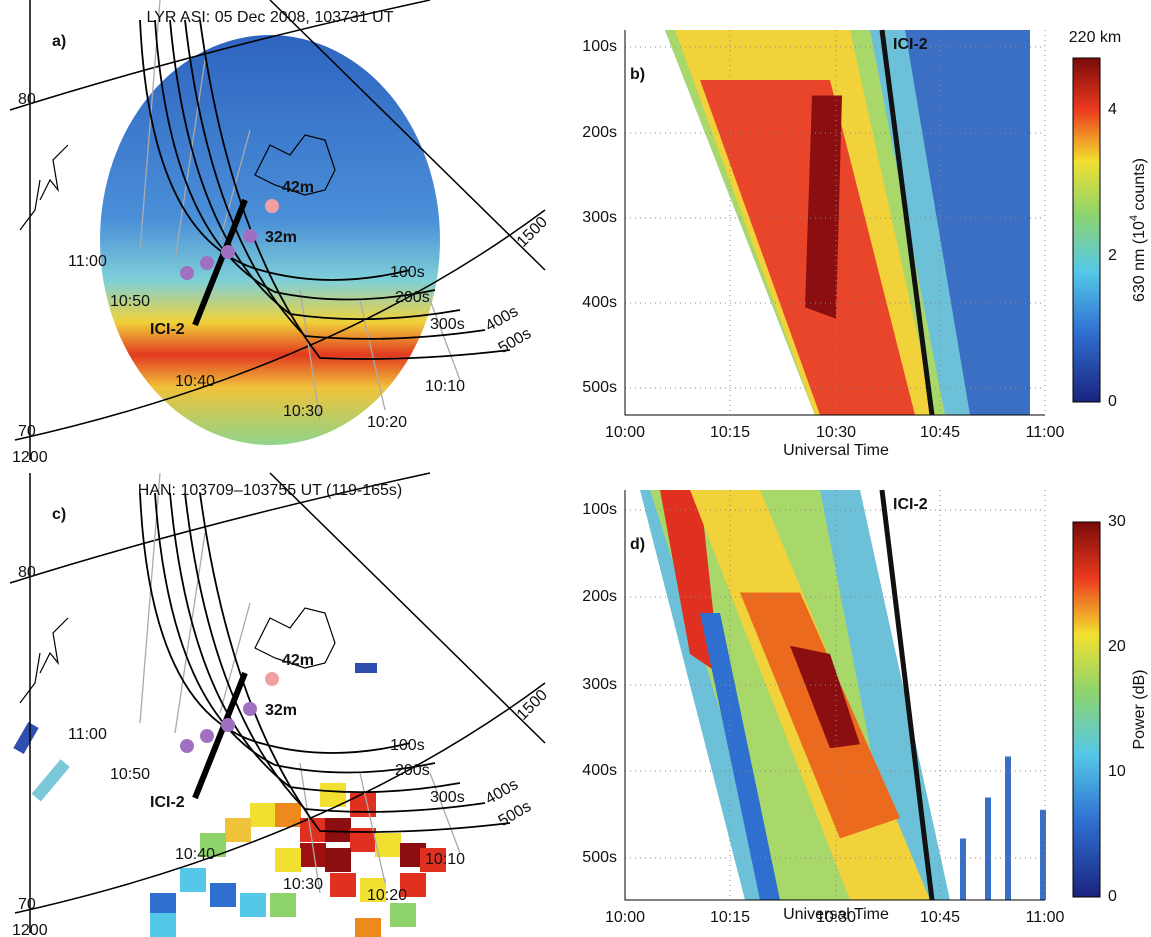 Image resolution: width=1151 pixels, height=937 pixels. What do you see at coordinates (836, 450) in the screenshot?
I see `x-axis-label: Universal Time` at bounding box center [836, 450].